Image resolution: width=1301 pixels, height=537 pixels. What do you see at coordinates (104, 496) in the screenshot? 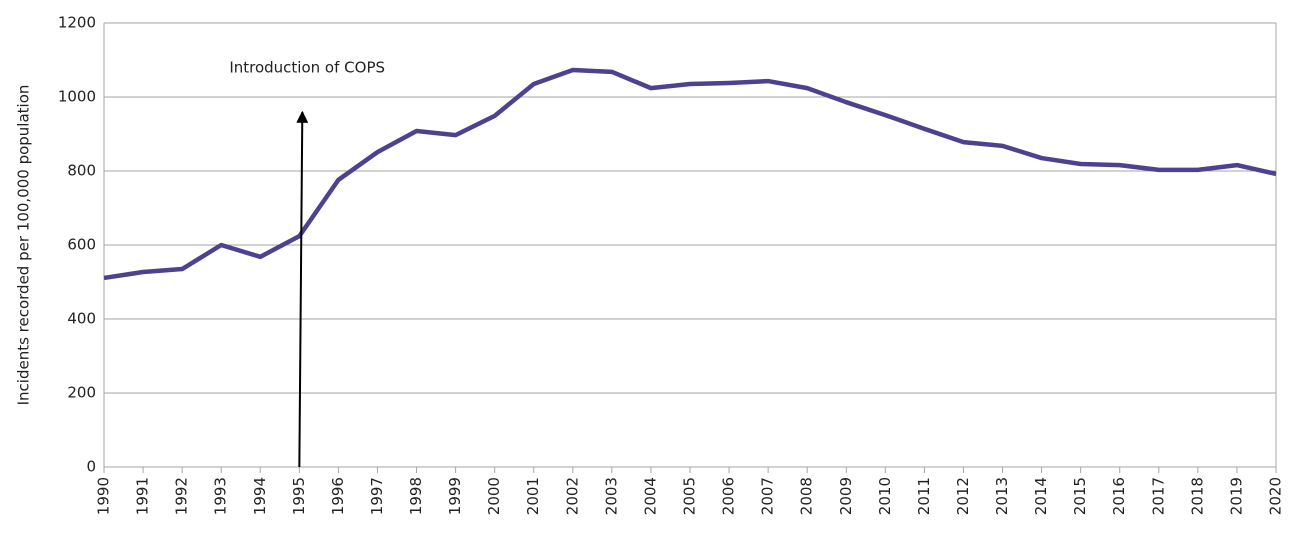
I see `x-tick-label: 1990` at bounding box center [104, 496].